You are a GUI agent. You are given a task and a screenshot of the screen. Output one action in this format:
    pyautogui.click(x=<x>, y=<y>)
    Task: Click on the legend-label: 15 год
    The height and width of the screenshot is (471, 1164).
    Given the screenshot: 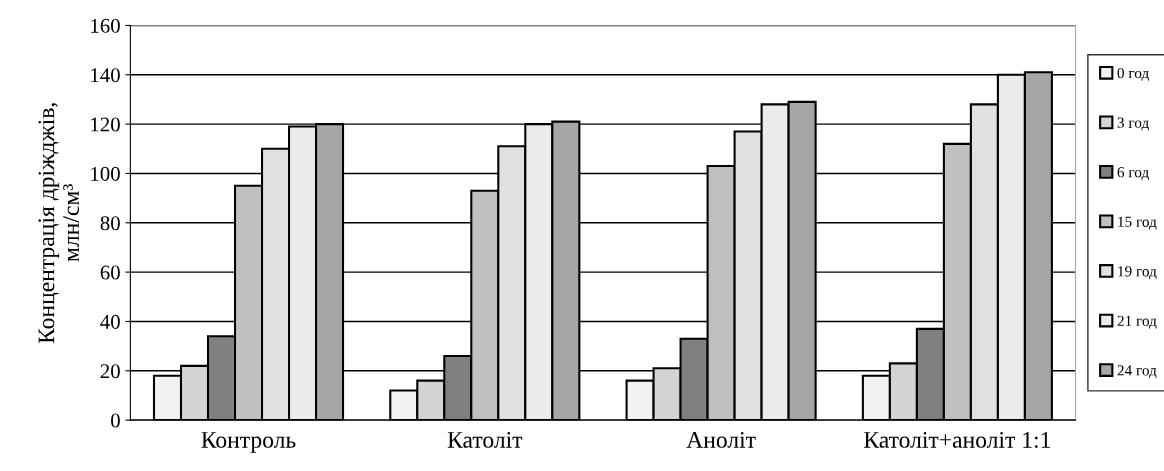 What is the action you would take?
    pyautogui.click(x=1137, y=223)
    